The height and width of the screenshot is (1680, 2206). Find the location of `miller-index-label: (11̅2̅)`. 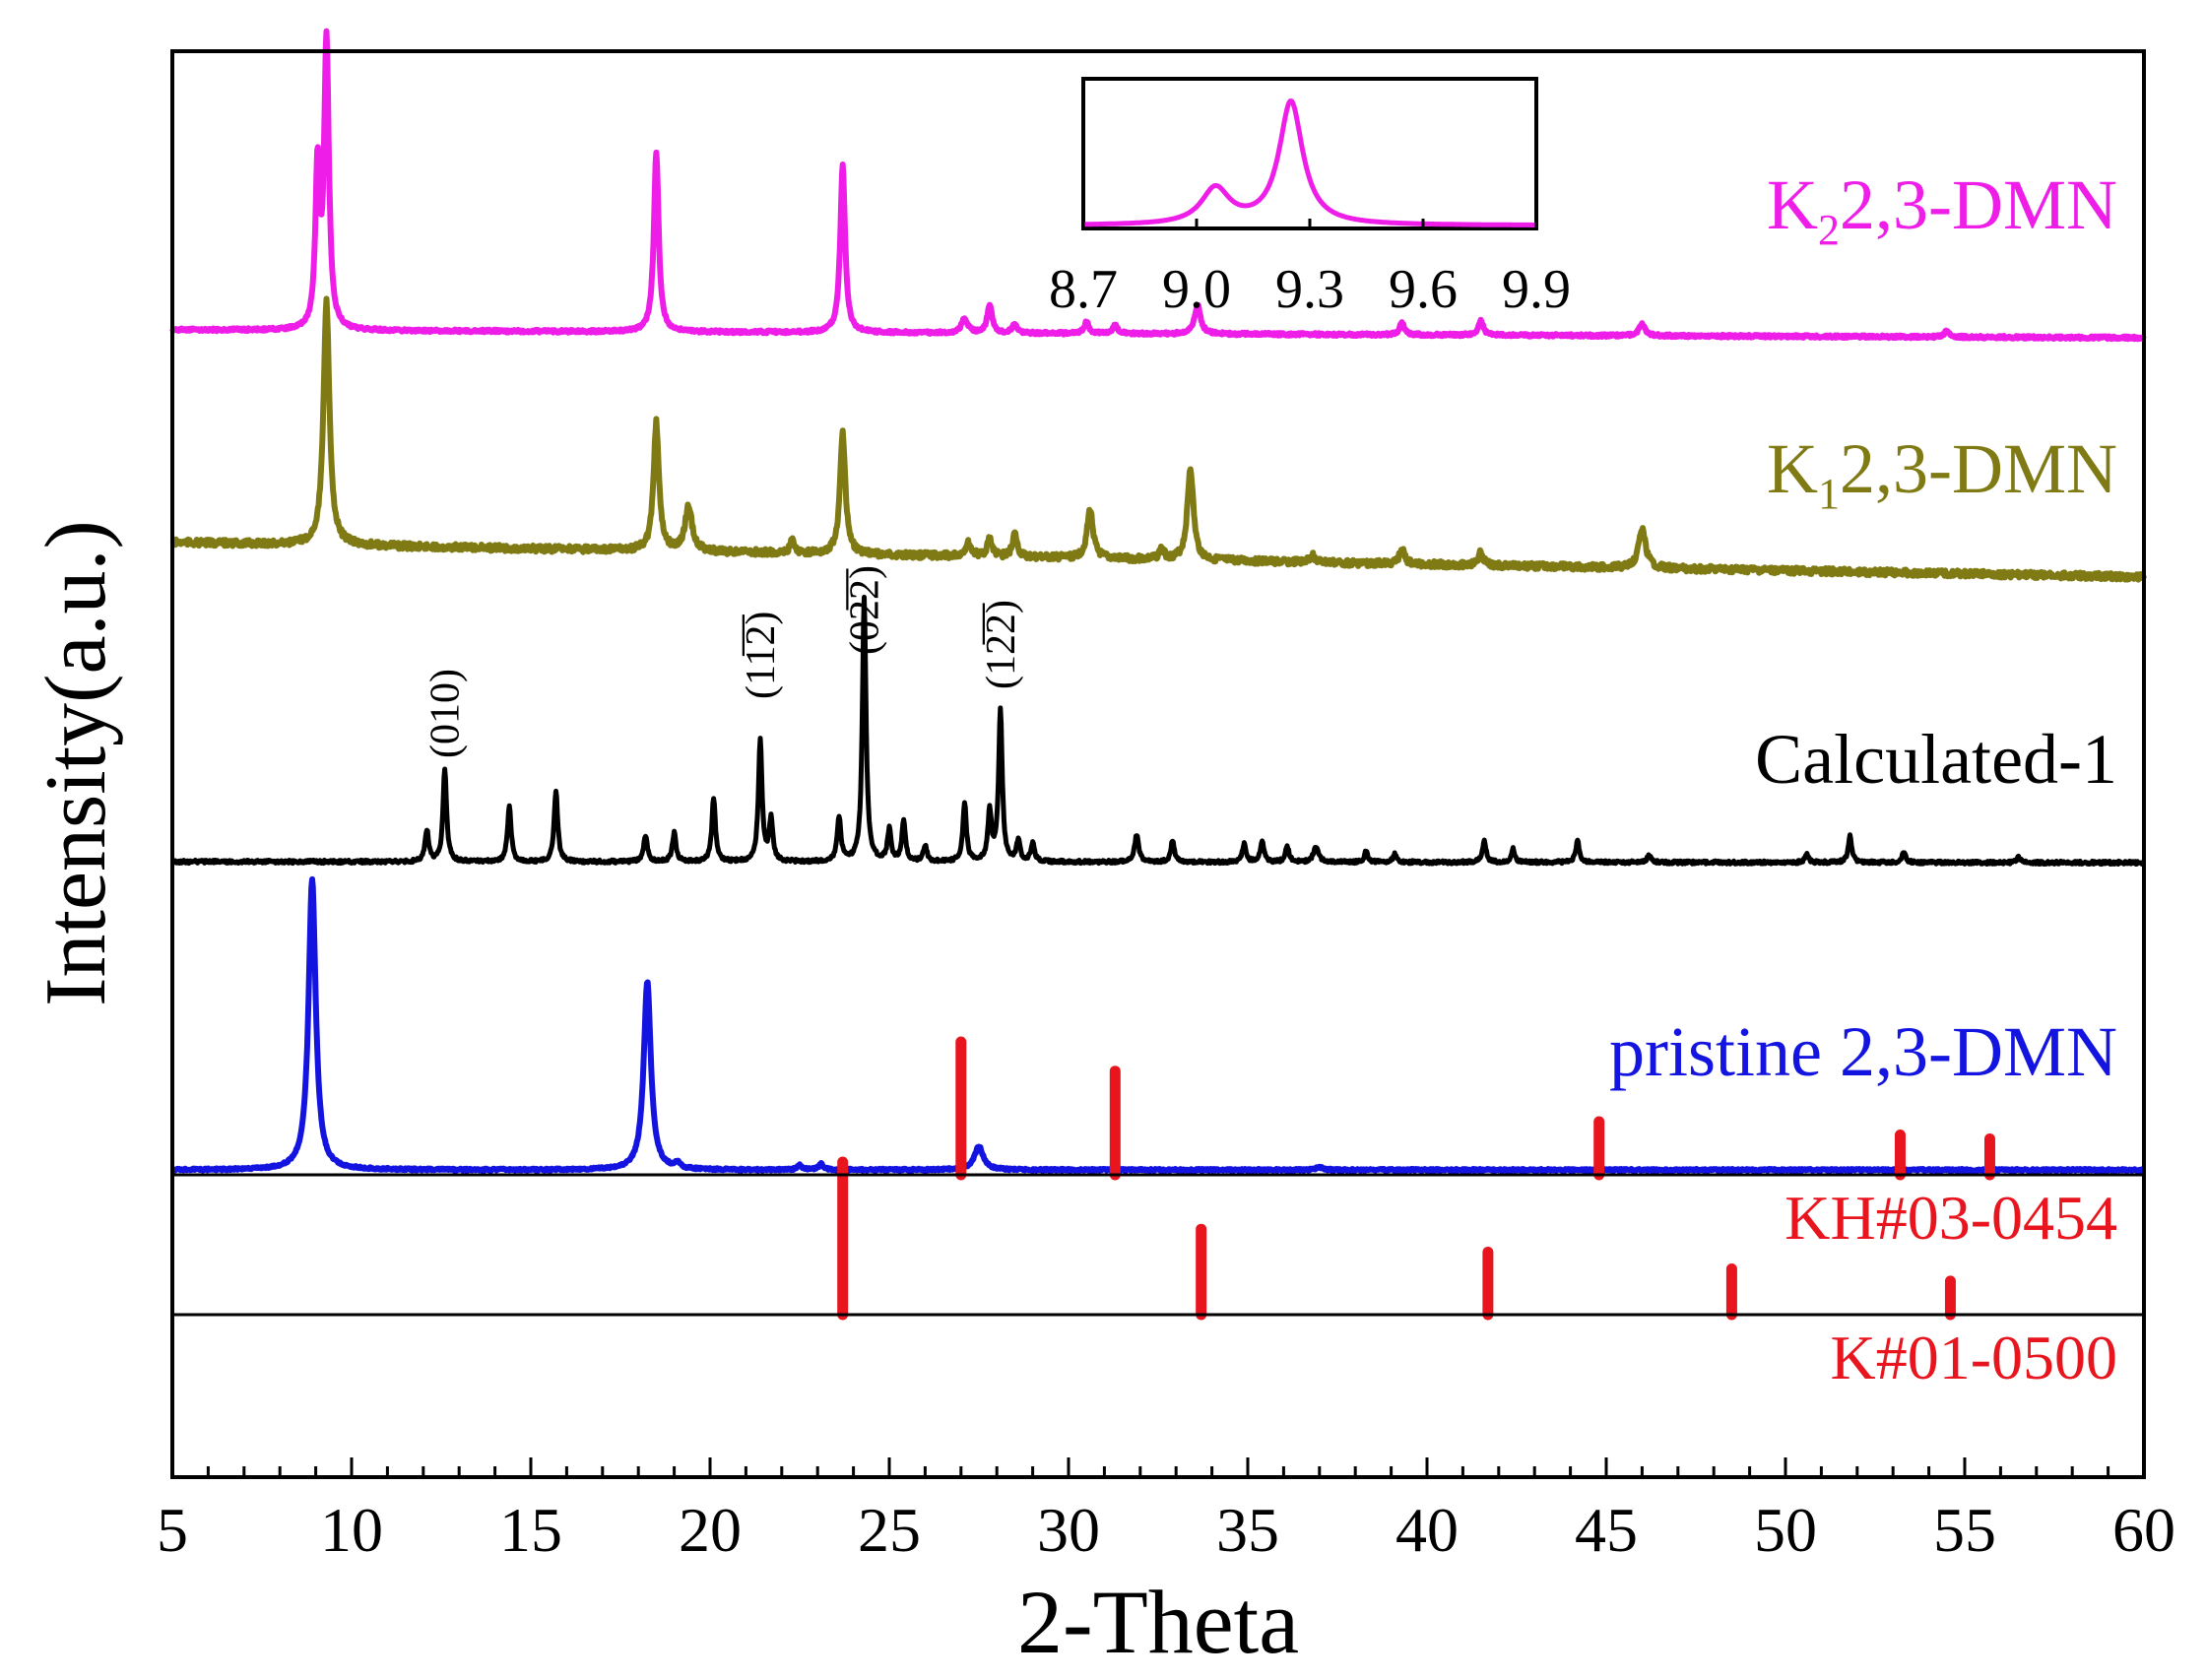

miller-index-label: (11̅2̅) is located at coordinates (762, 655).